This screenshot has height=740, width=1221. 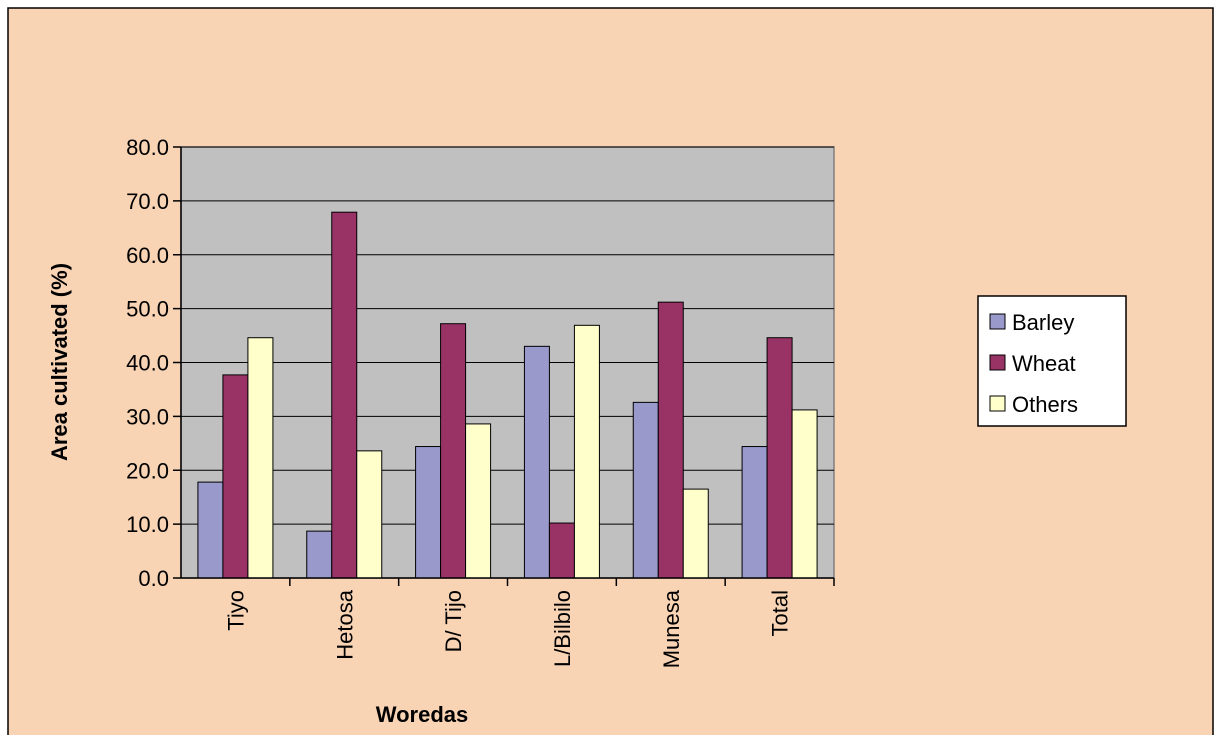 I want to click on legend-items: Barley Wheat Others, so click(x=1033, y=363).